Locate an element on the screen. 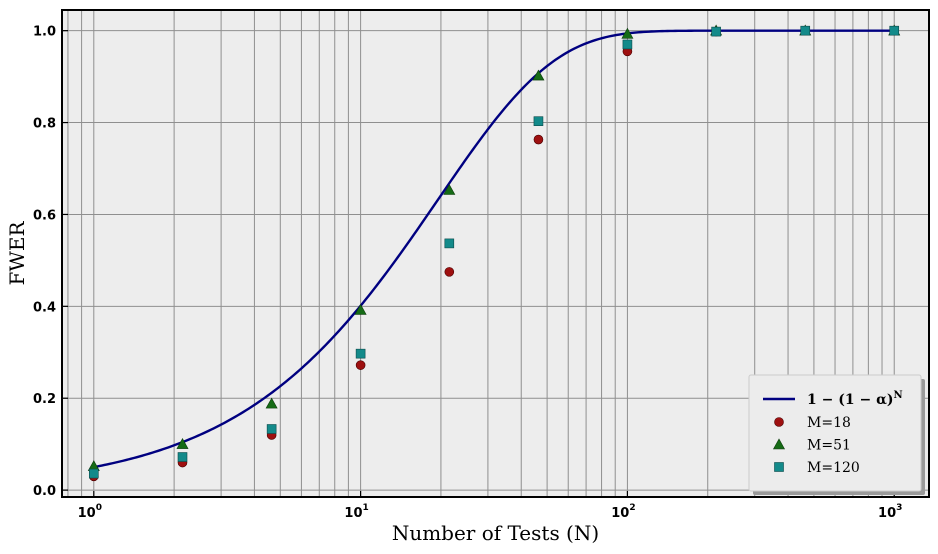  y-axis-title: FWER is located at coordinates (17, 253).